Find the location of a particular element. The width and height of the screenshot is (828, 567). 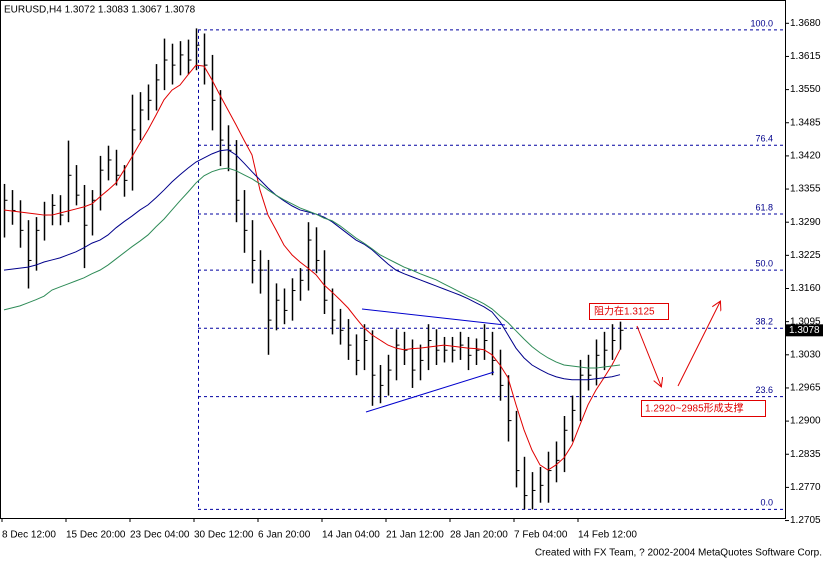

y-tick-label: 1.3290 is located at coordinates (805, 222).